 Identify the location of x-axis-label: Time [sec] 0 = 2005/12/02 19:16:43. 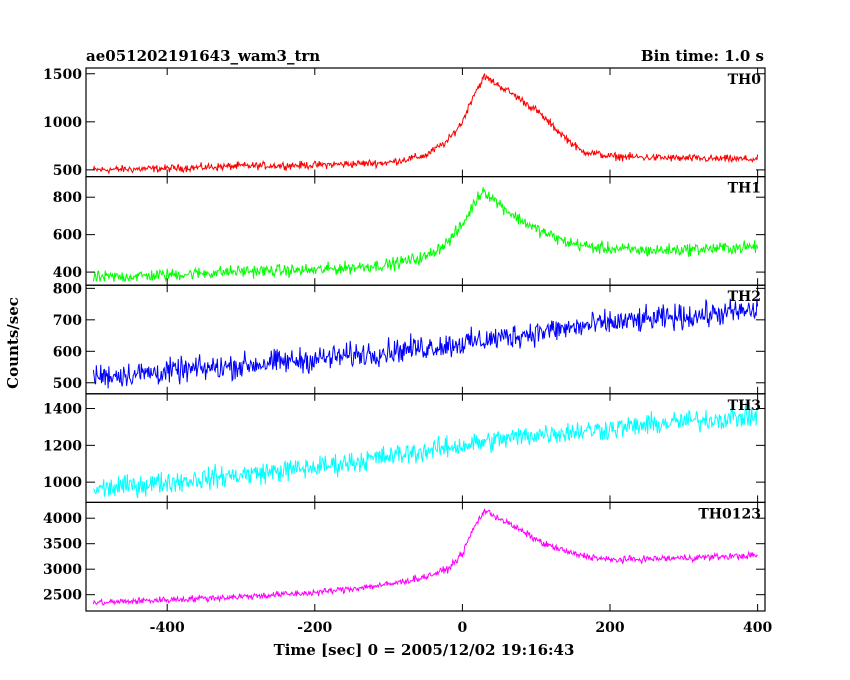
(424, 650).